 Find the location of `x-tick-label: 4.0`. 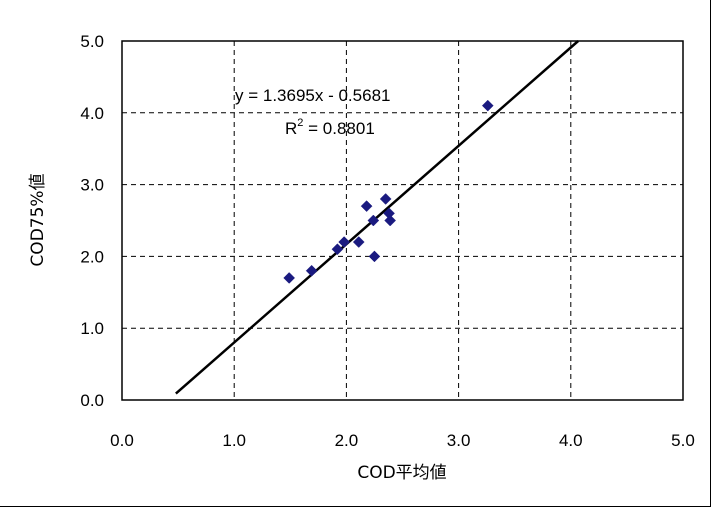

x-tick-label: 4.0 is located at coordinates (571, 440).